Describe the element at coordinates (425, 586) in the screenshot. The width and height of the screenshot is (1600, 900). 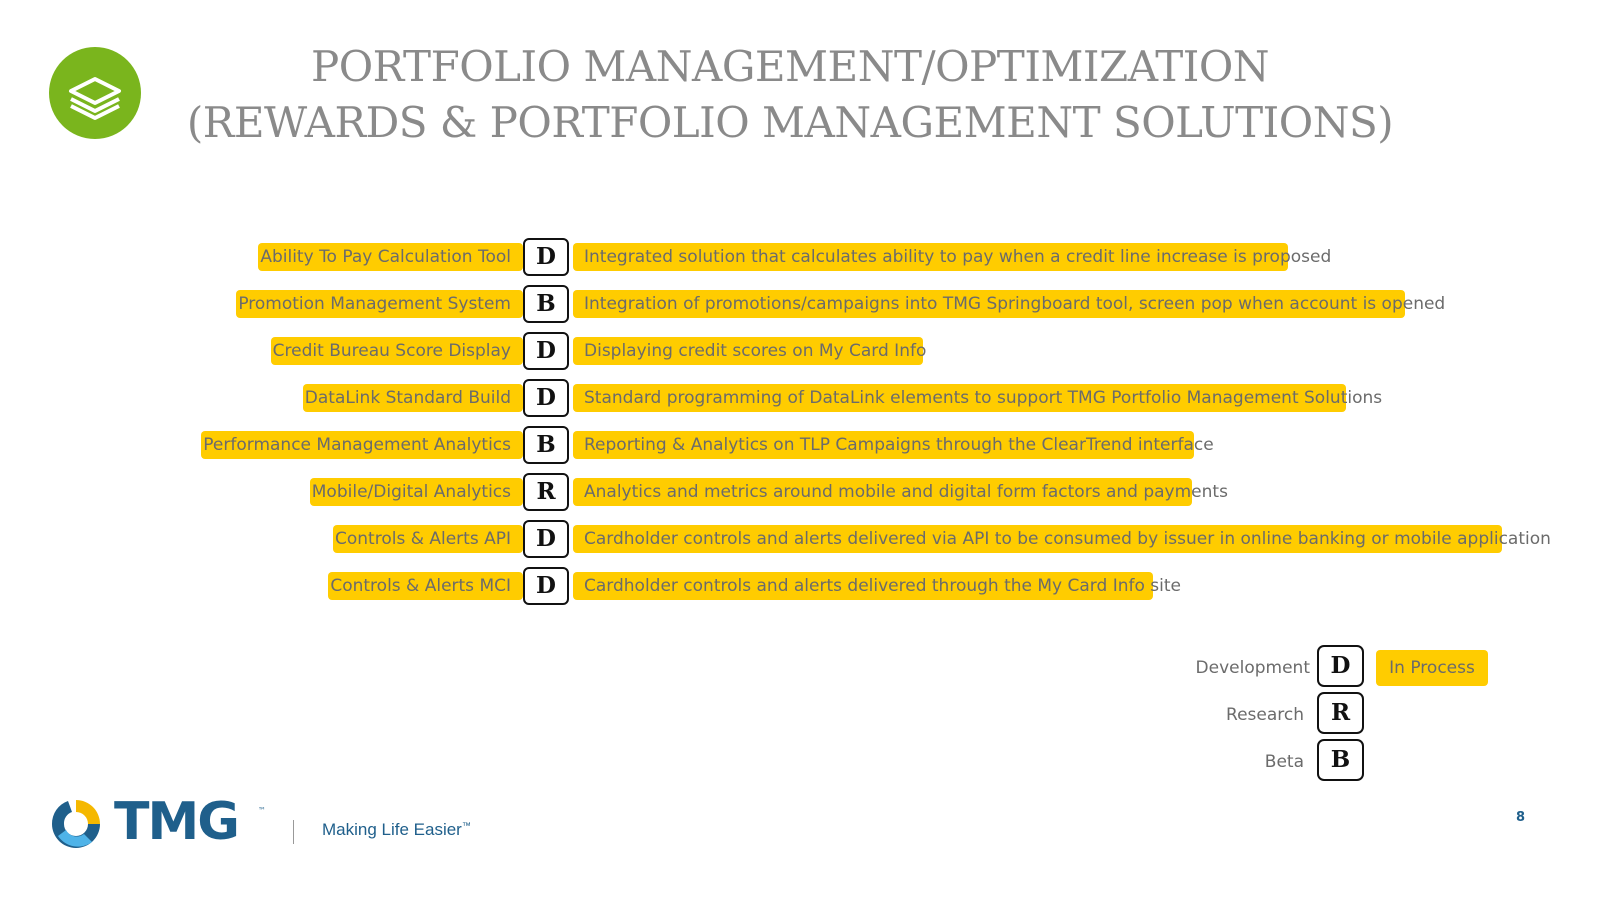
I see `solution-name: Controls & Alerts MCI` at that location.